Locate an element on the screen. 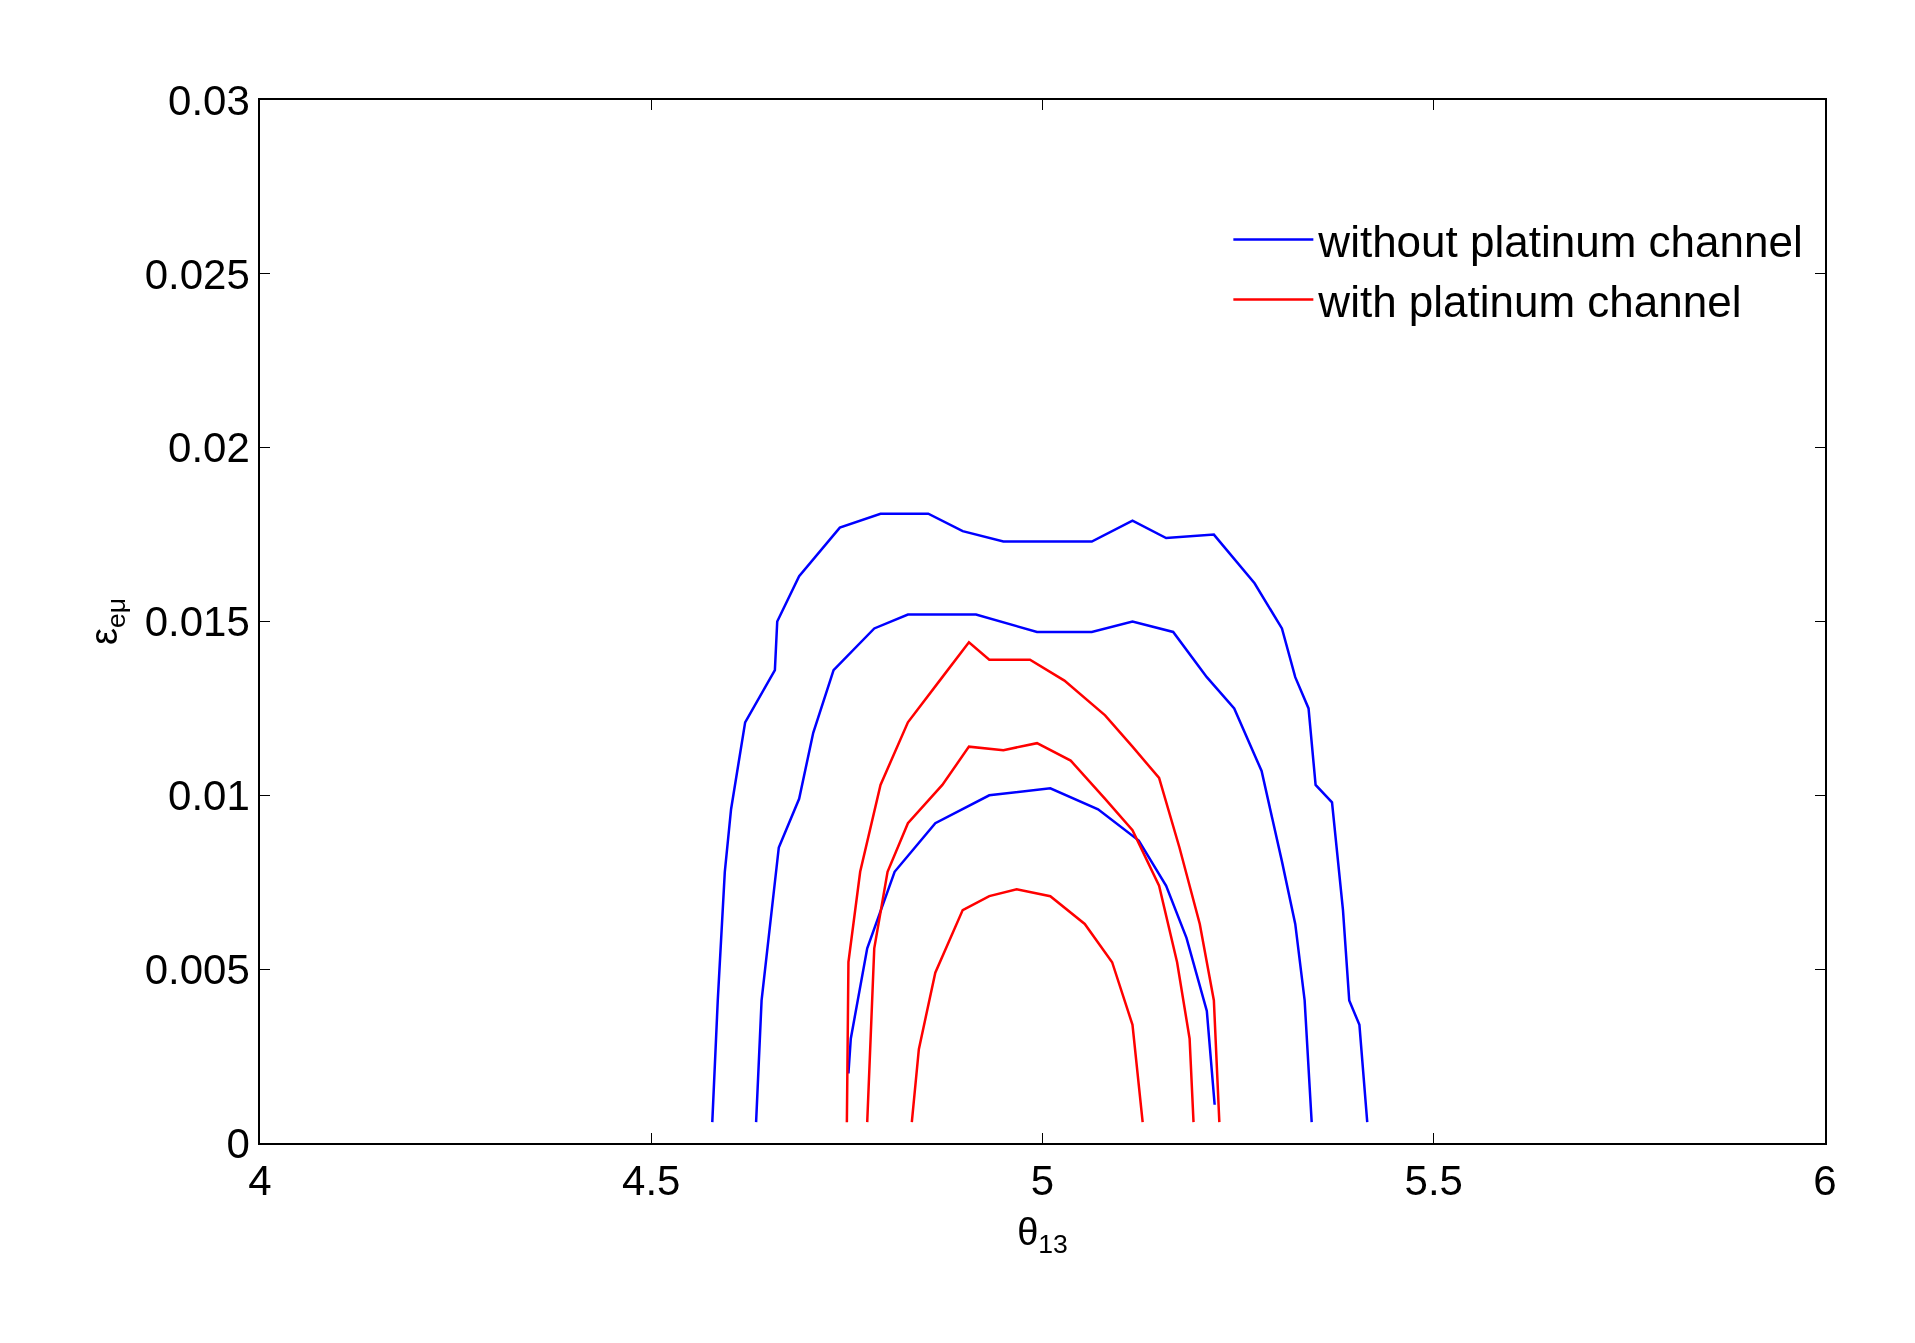 This screenshot has height=1343, width=1915. legend-label: without platinum channel is located at coordinates (1560, 241).